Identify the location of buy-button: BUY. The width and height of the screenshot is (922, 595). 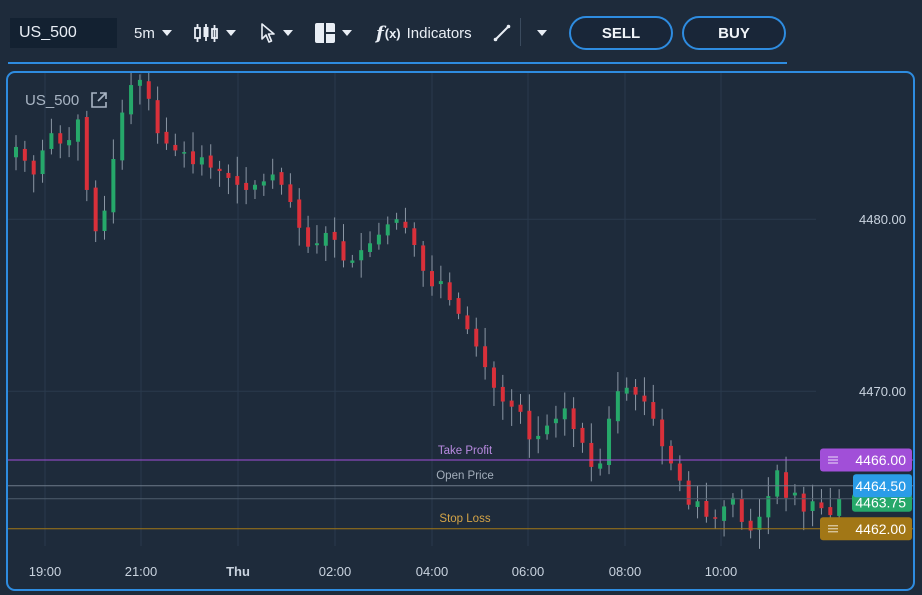
(734, 33).